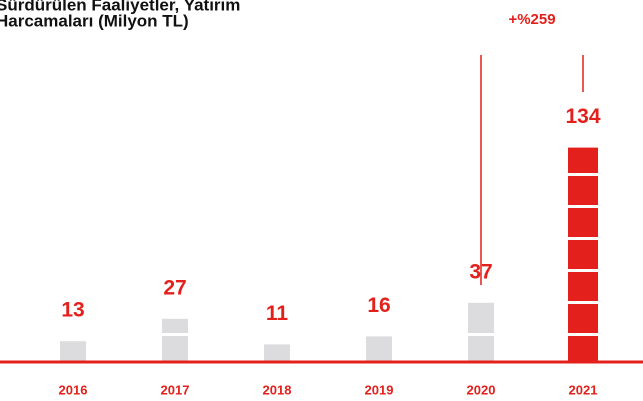 This screenshot has height=401, width=643. I want to click on chart-title-line-2: Harcamaları (Milyon TL), so click(94, 20).